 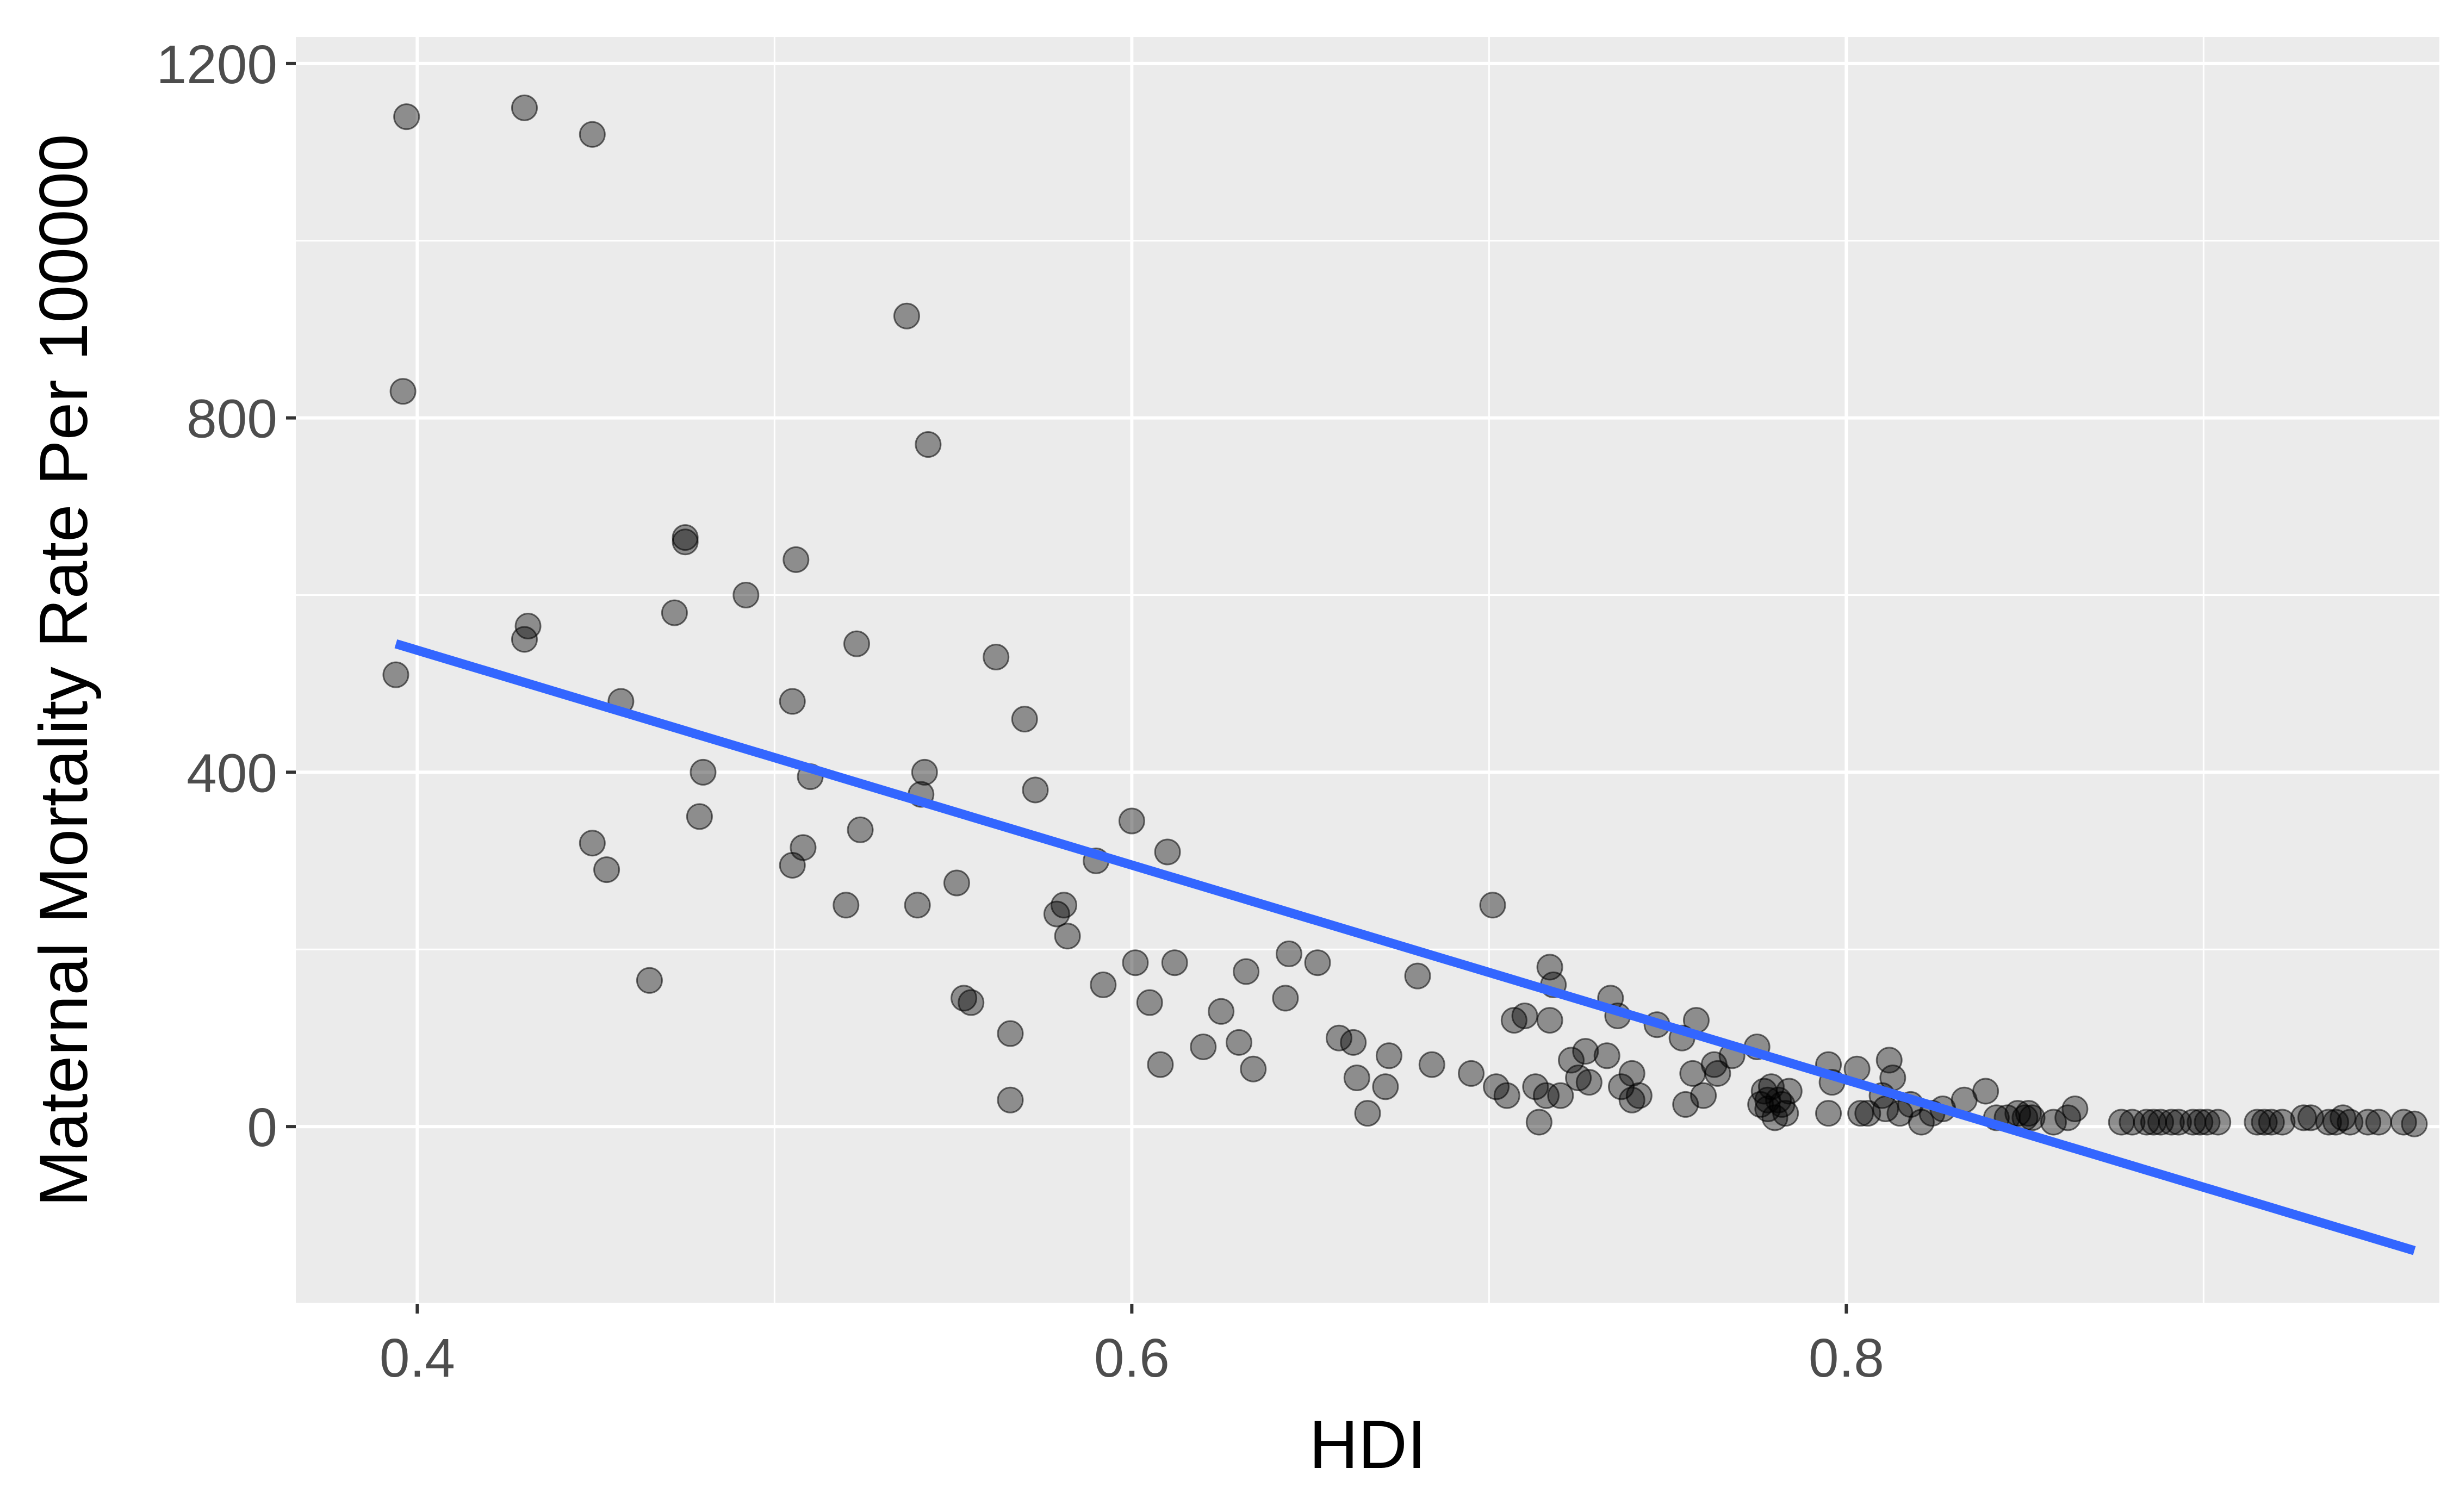 I want to click on y-tick-label: 800, so click(x=232, y=419).